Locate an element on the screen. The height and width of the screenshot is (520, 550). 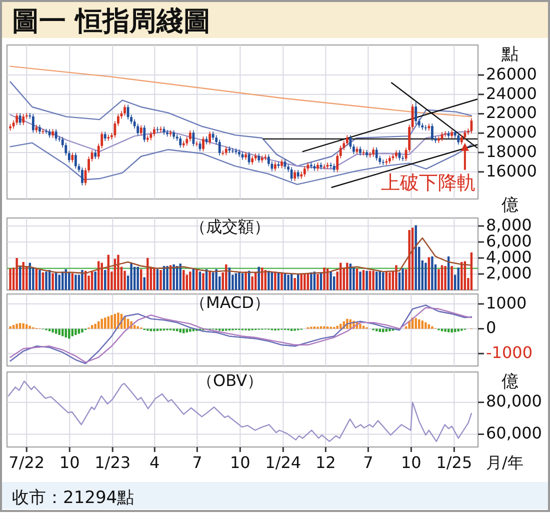
x-tick-label: 1/25 is located at coordinates (454, 462).